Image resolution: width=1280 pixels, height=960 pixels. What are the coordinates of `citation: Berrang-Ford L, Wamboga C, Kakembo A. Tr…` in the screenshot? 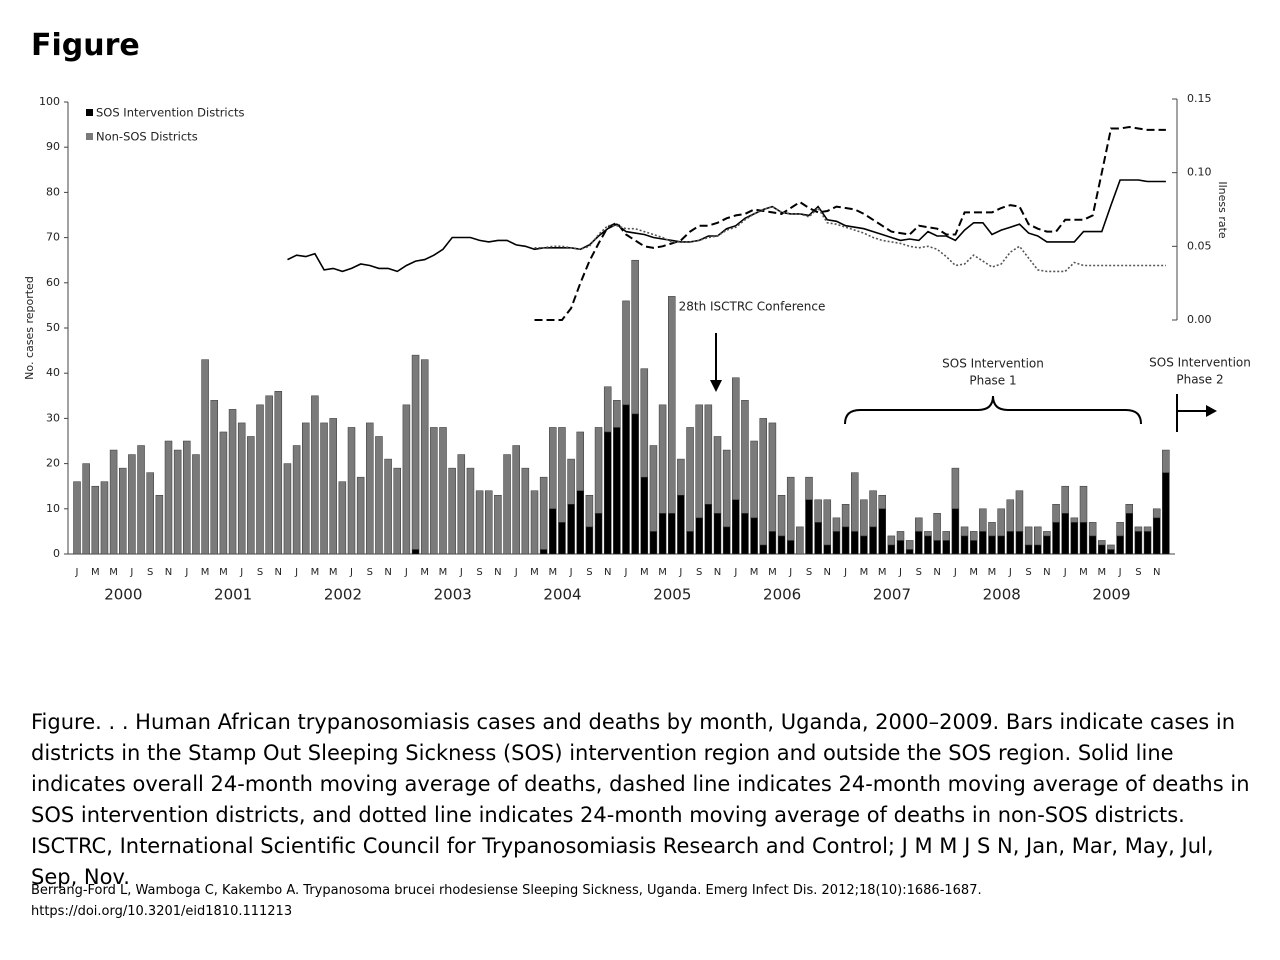 It's located at (506, 901).